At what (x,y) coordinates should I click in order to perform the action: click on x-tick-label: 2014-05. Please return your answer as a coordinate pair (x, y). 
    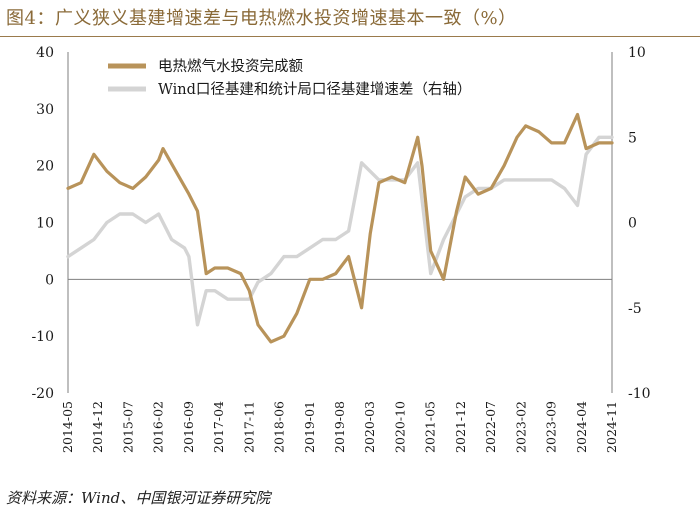
    Looking at the image, I should click on (67, 427).